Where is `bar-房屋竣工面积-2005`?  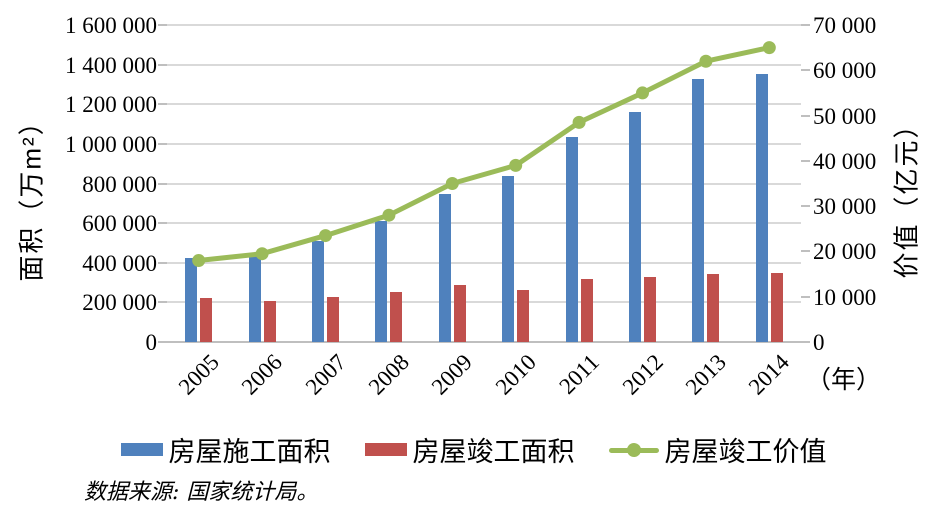 bar-房屋竣工面积-2005 is located at coordinates (206, 320).